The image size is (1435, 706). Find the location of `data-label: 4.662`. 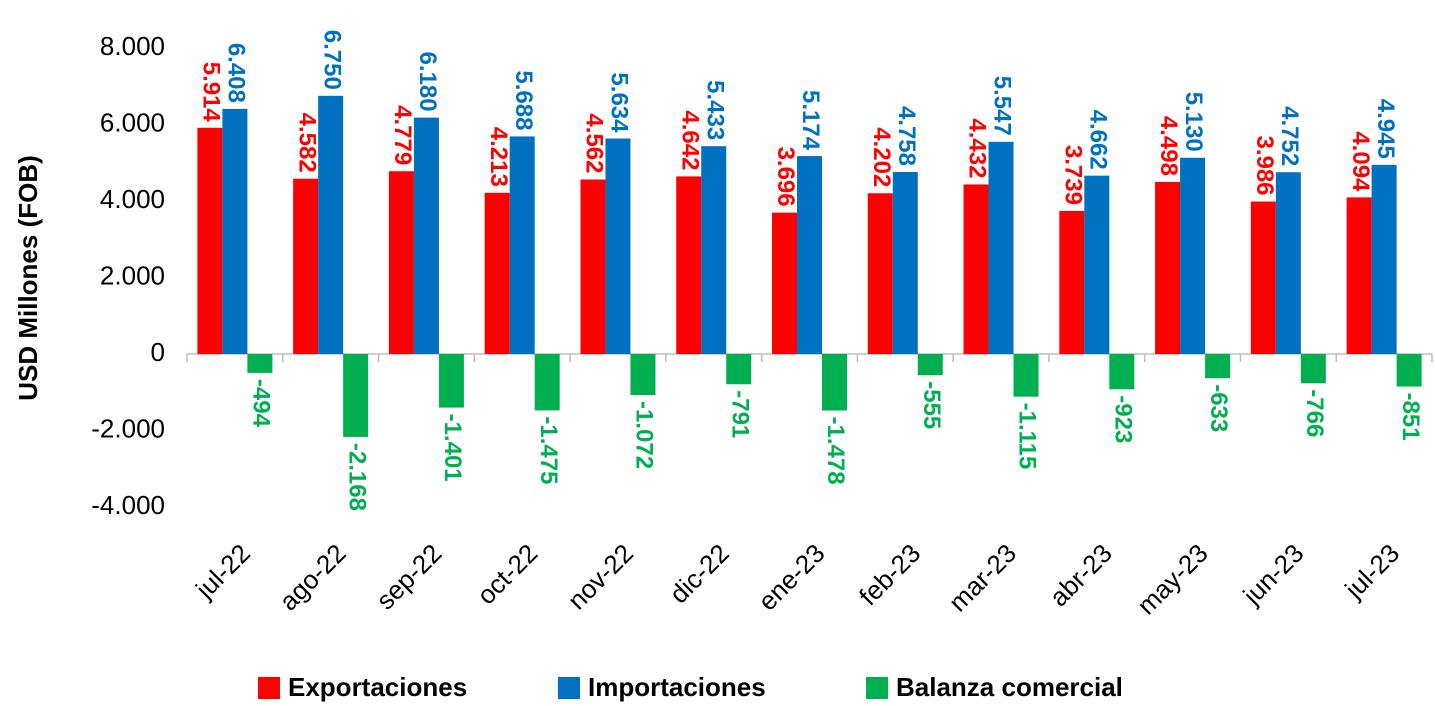

data-label: 4.662 is located at coordinates (1097, 140).